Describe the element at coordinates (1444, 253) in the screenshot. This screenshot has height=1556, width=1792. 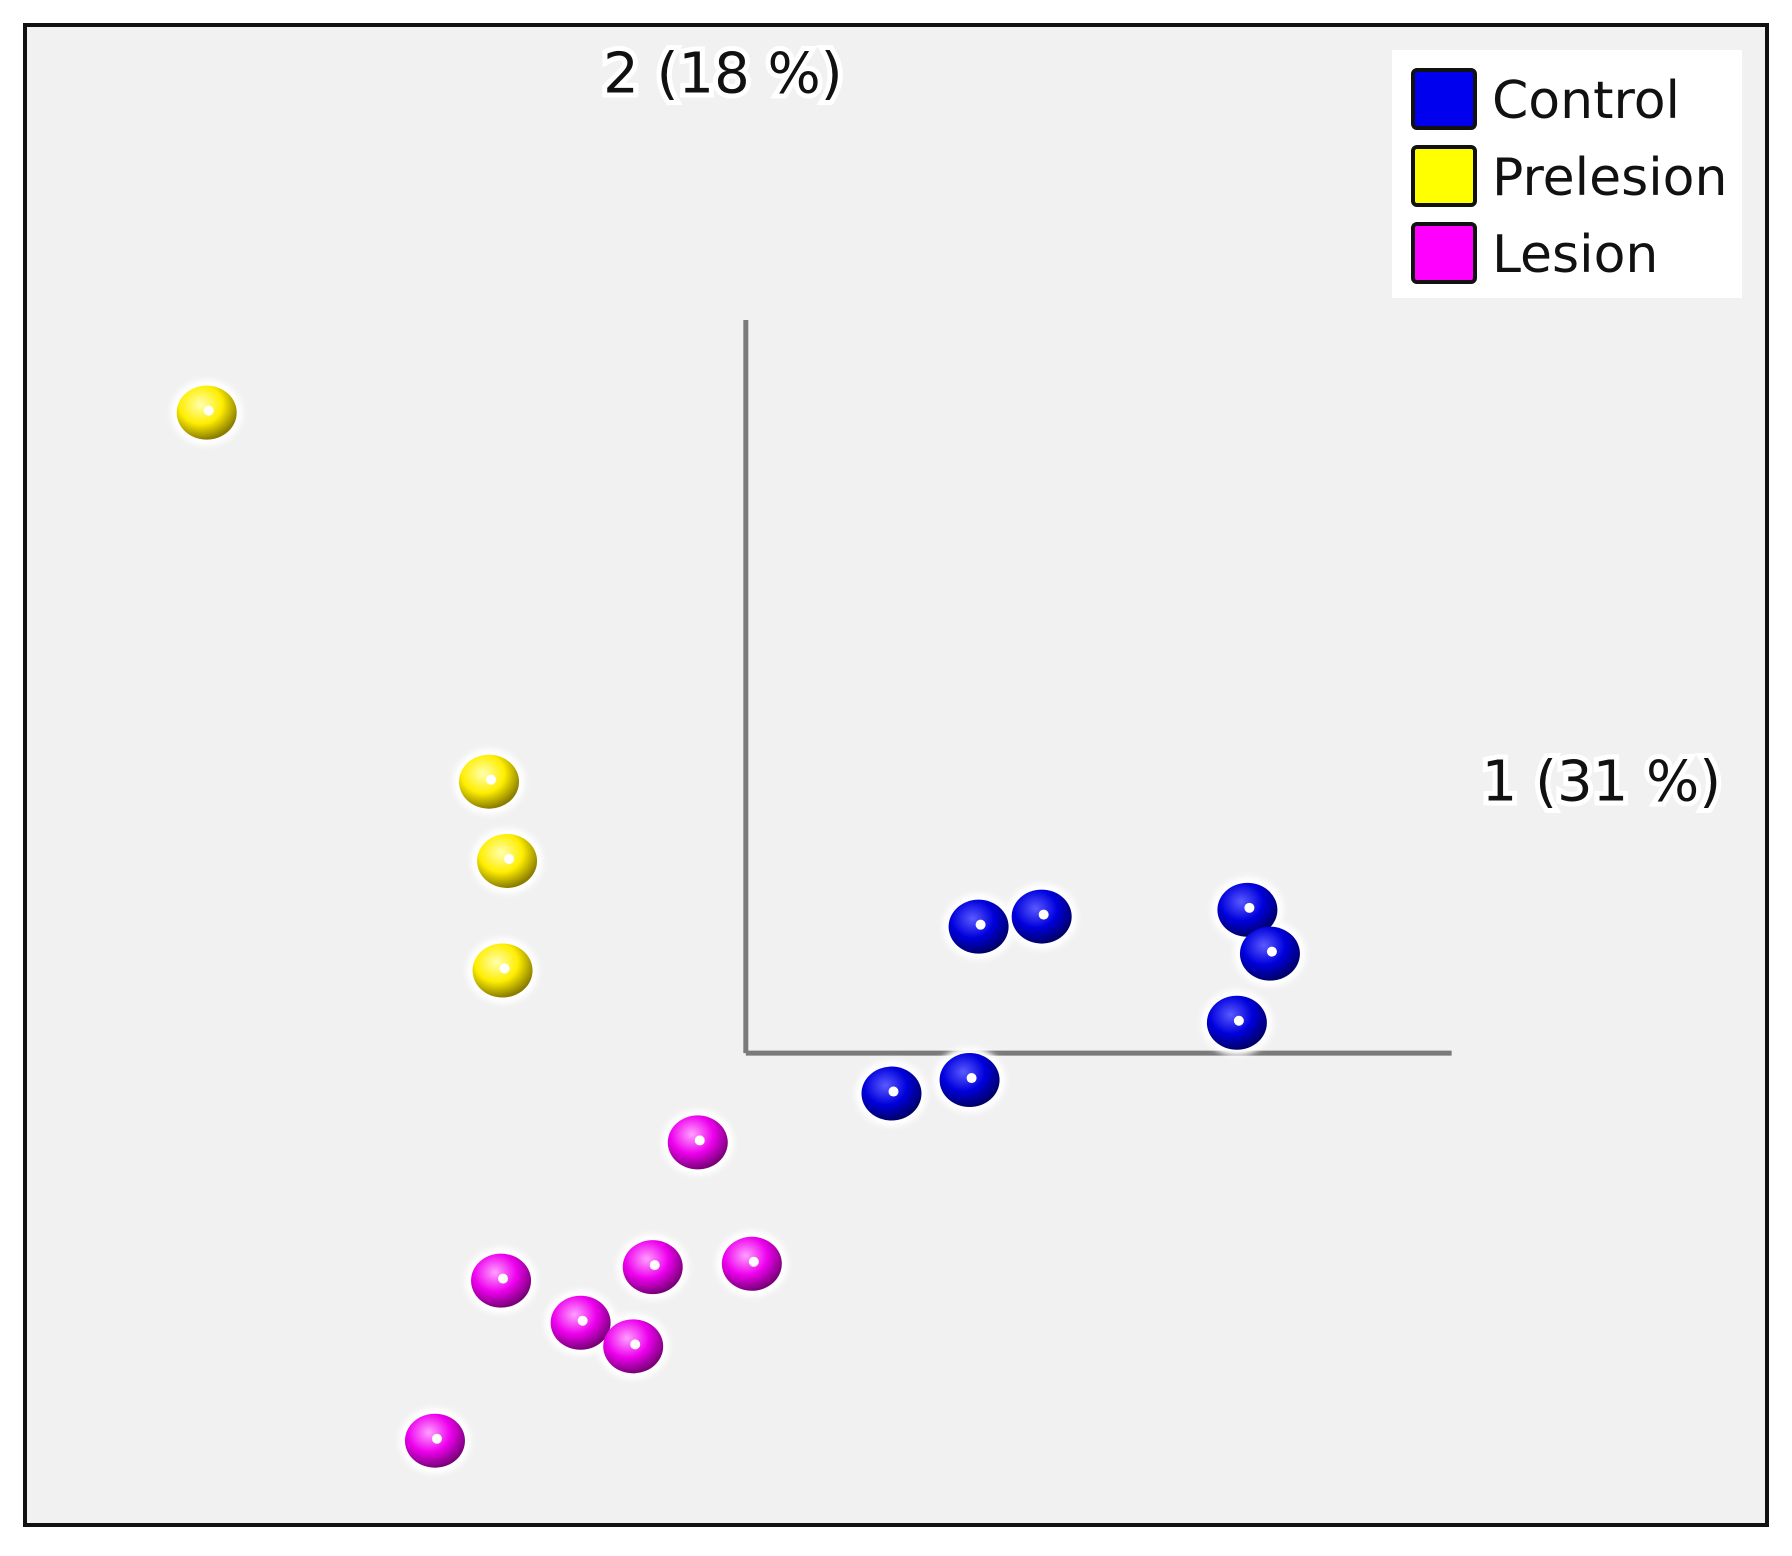
I see `legend-swatch-lesion` at that location.